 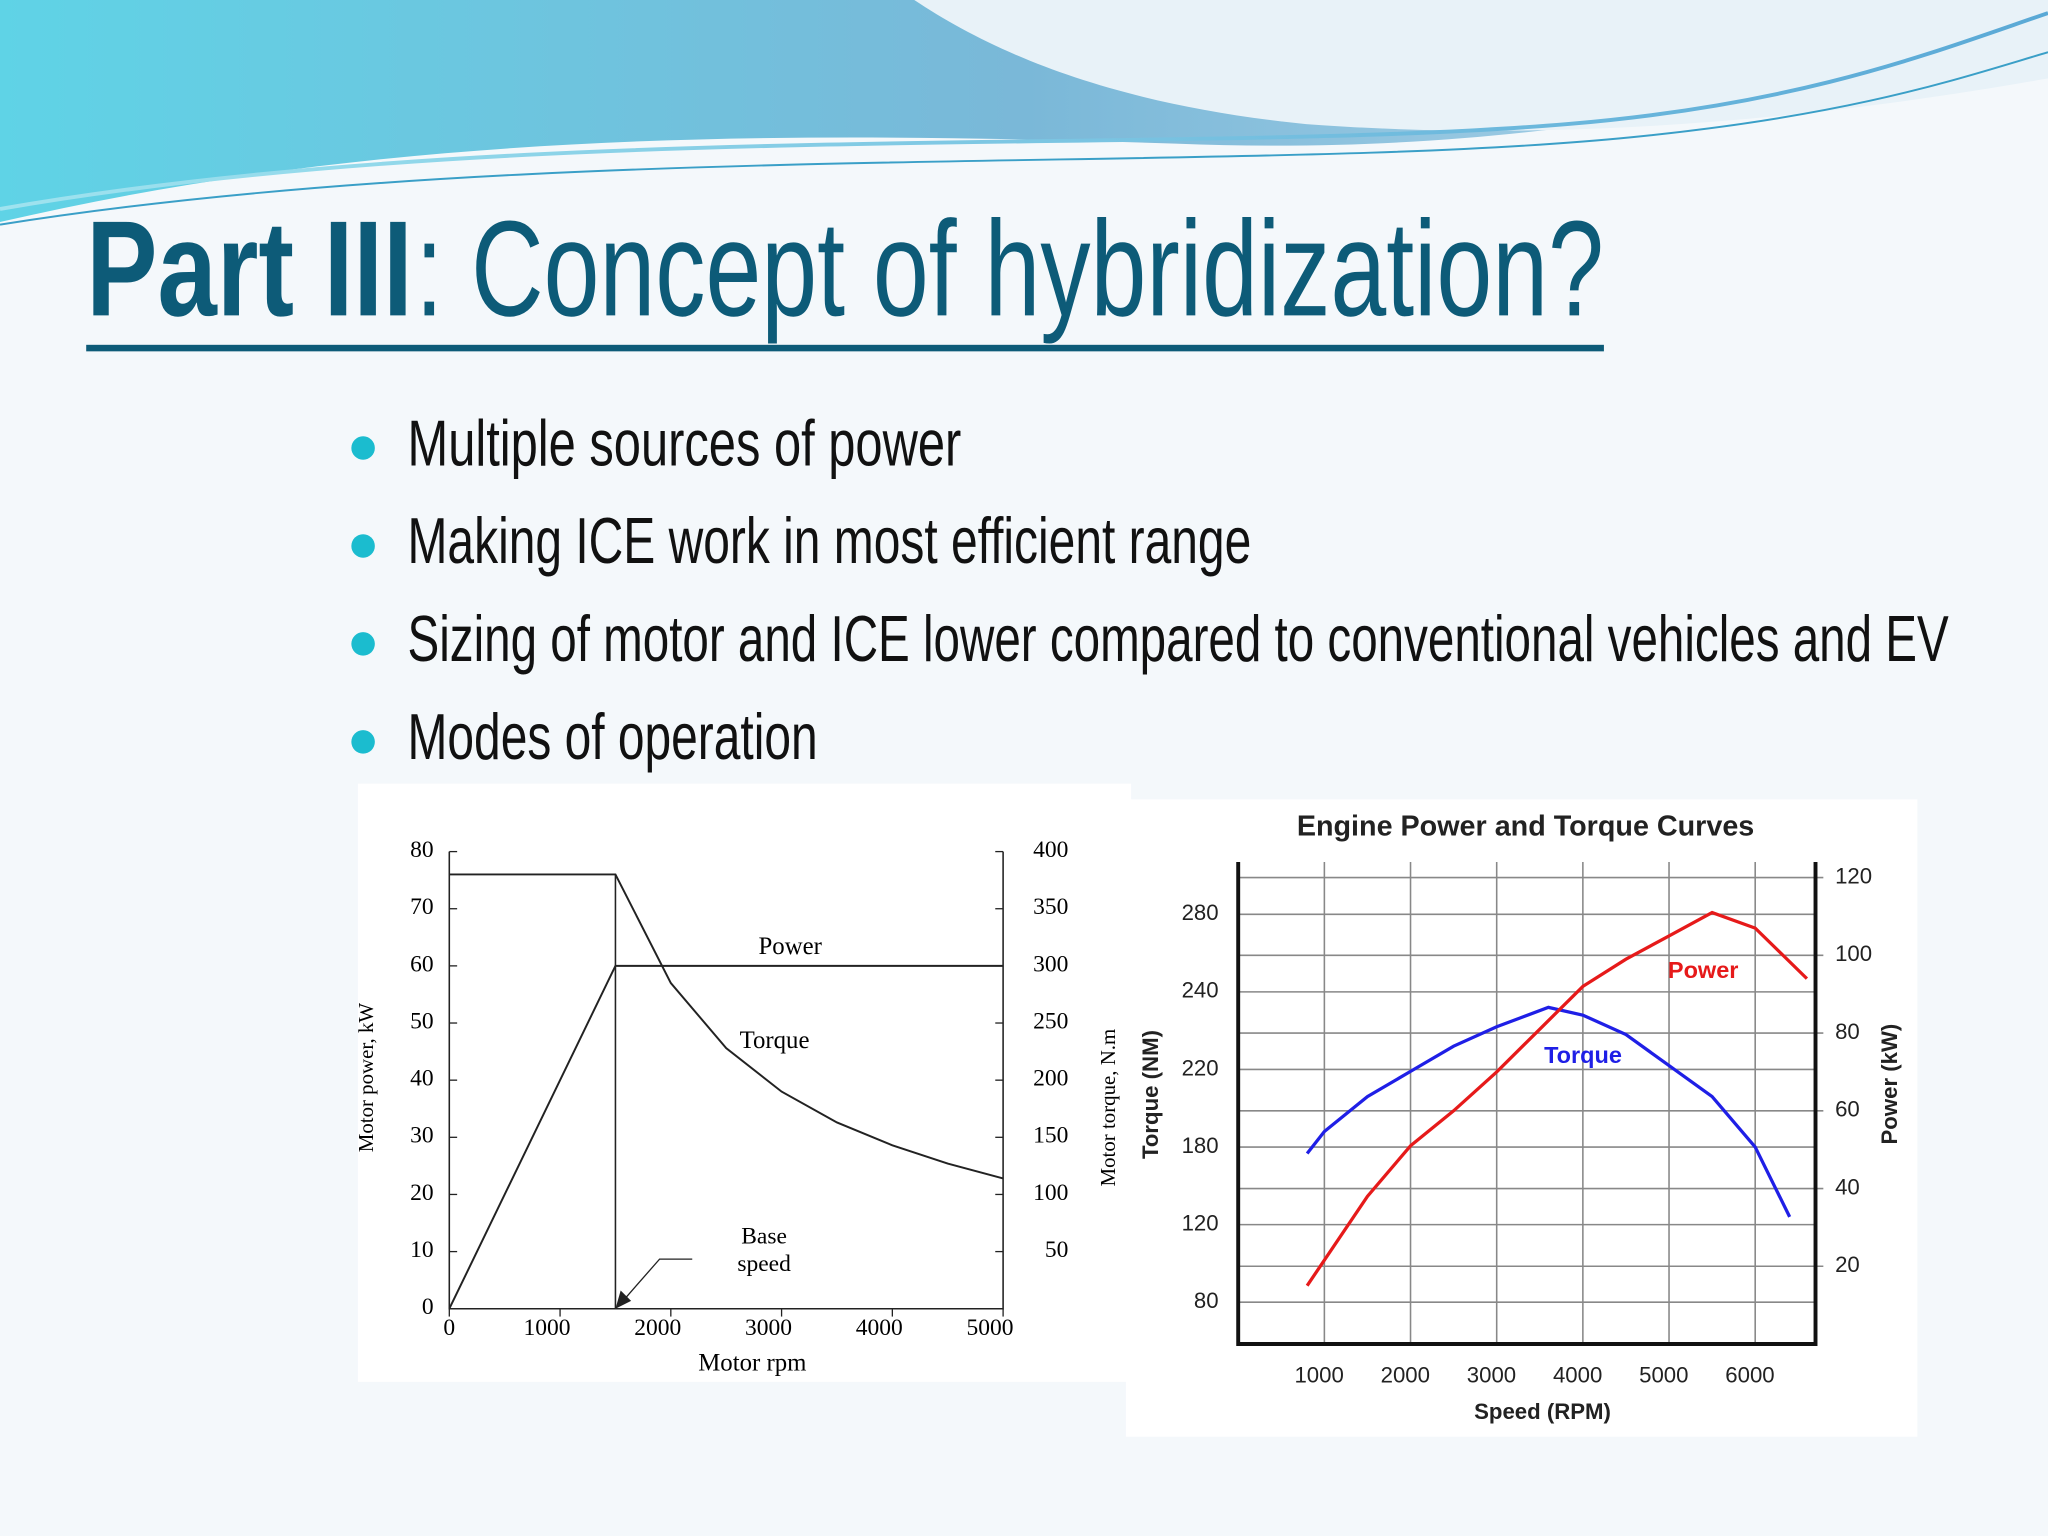 What do you see at coordinates (1050, 907) in the screenshot?
I see `y2-tick-label: 350` at bounding box center [1050, 907].